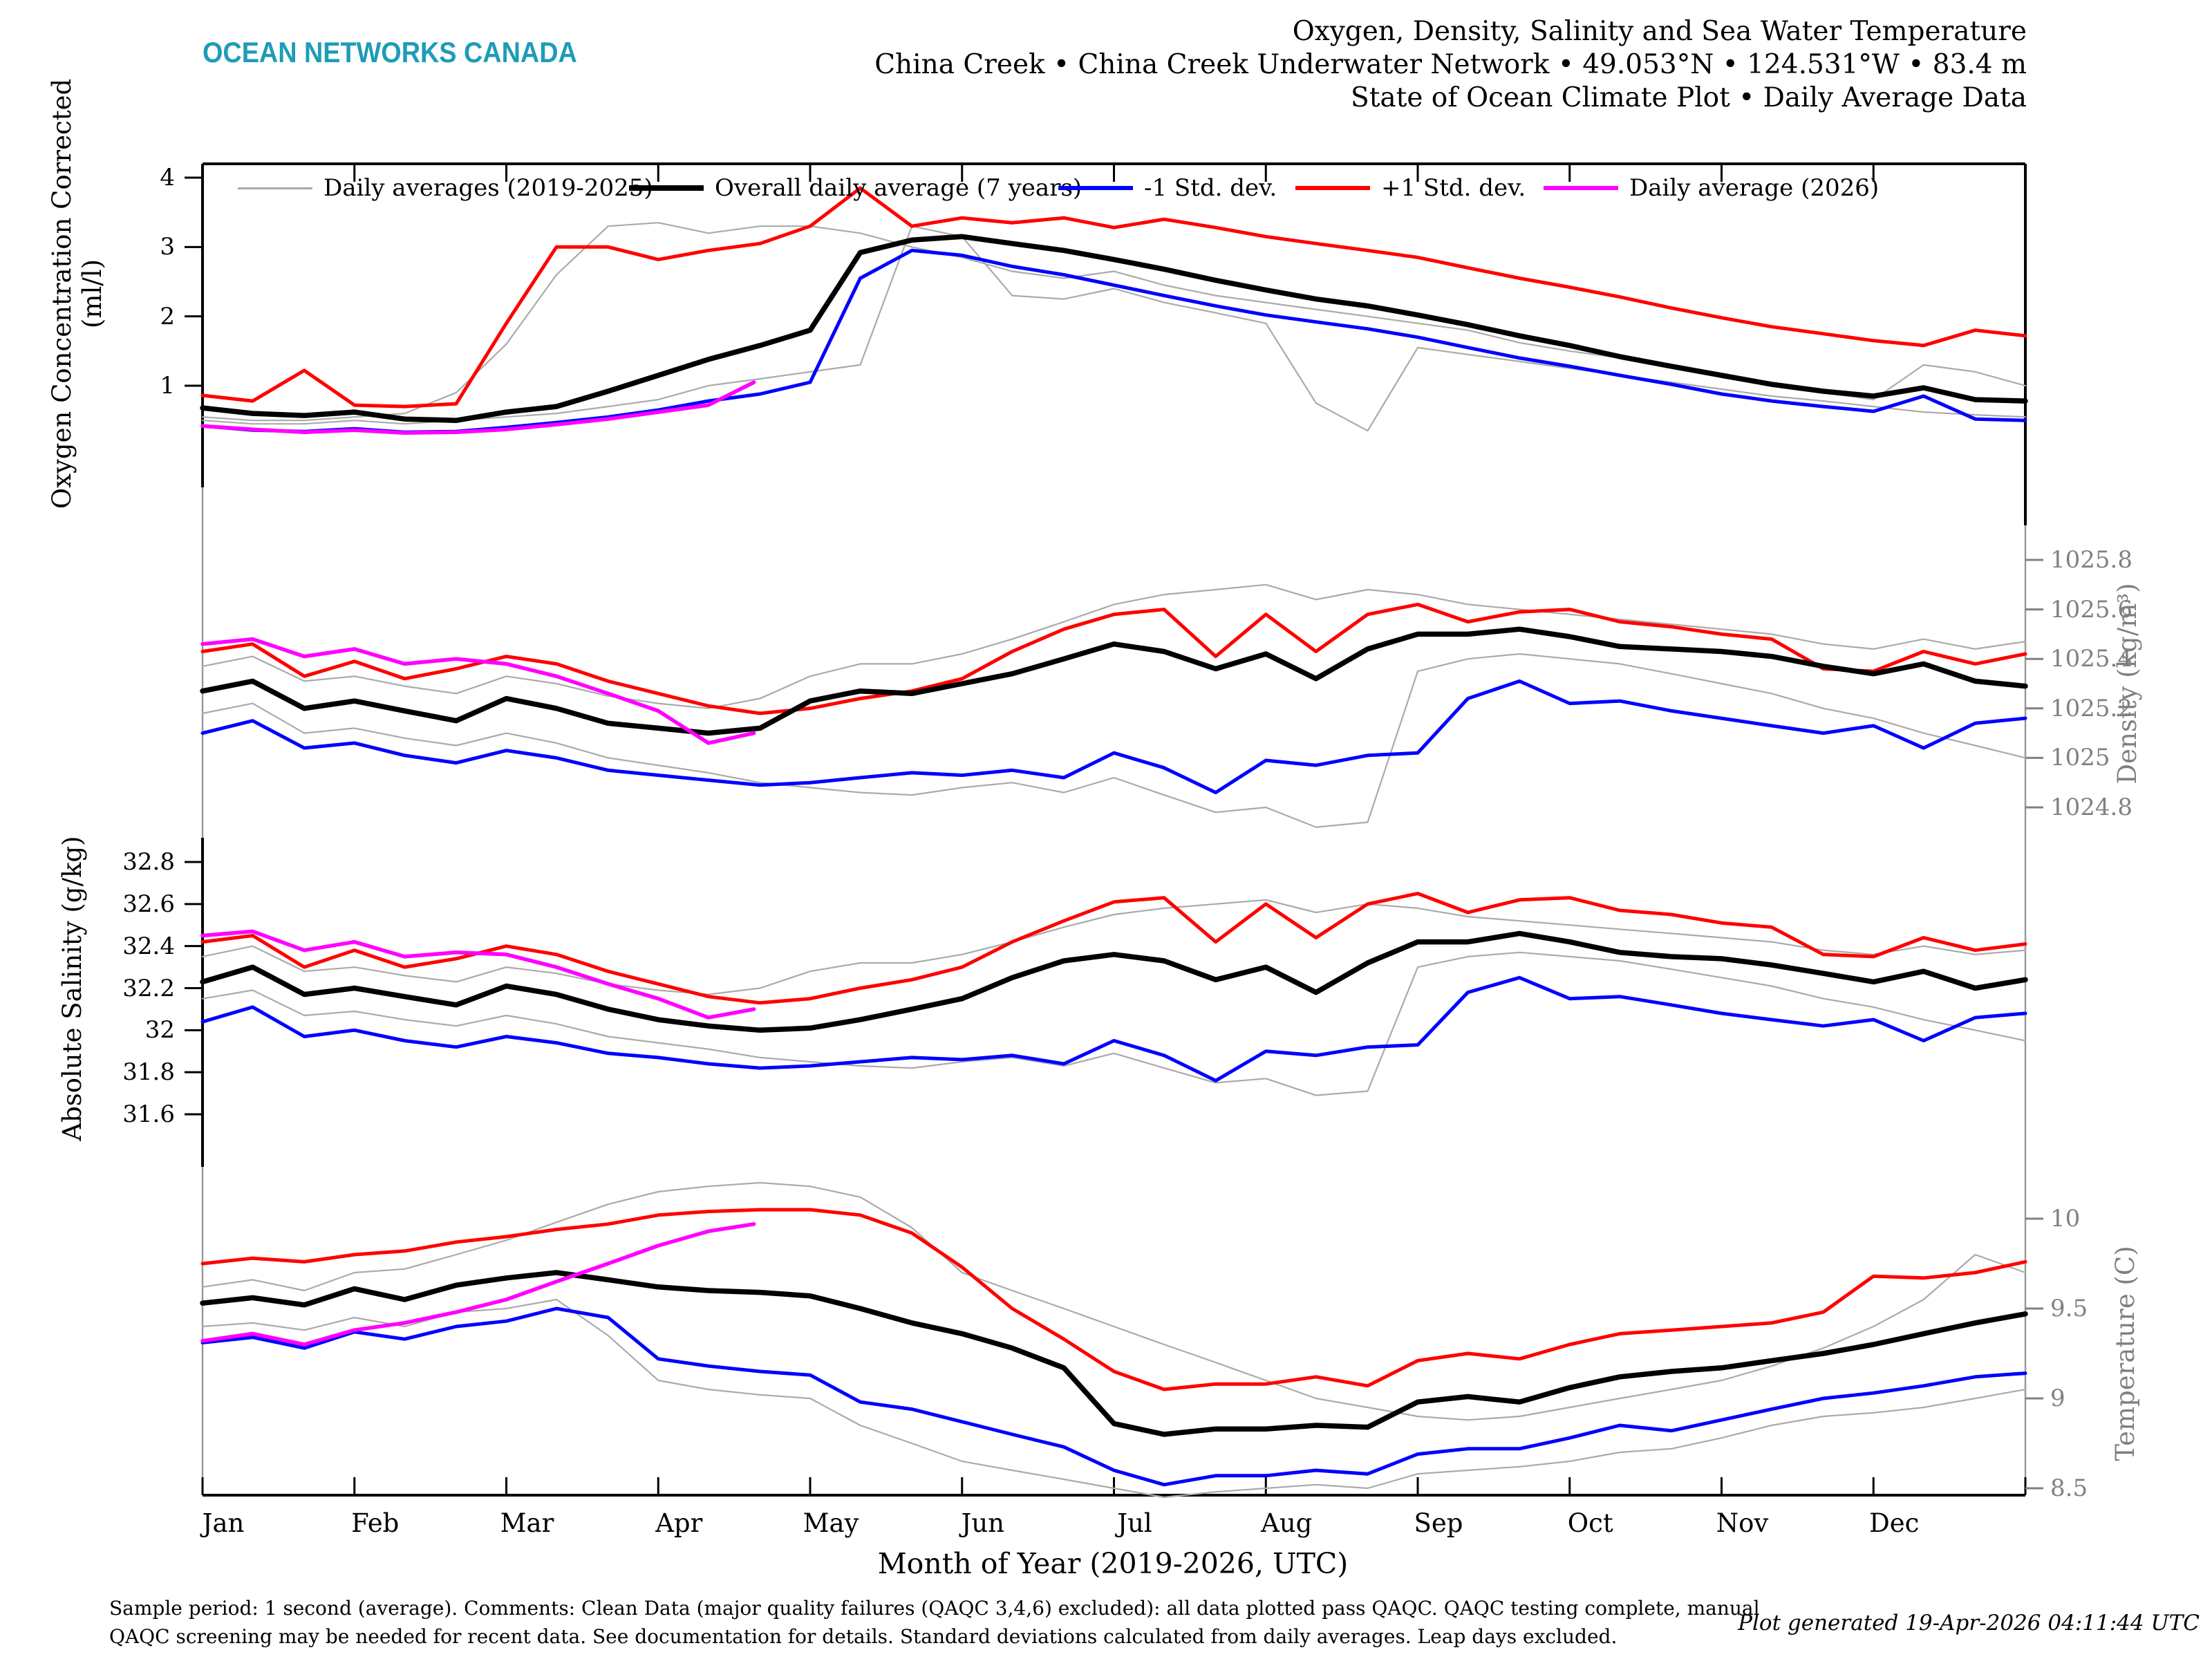  Describe the element at coordinates (2091, 807) in the screenshot. I see `density-tick-label: 1024.8` at that location.